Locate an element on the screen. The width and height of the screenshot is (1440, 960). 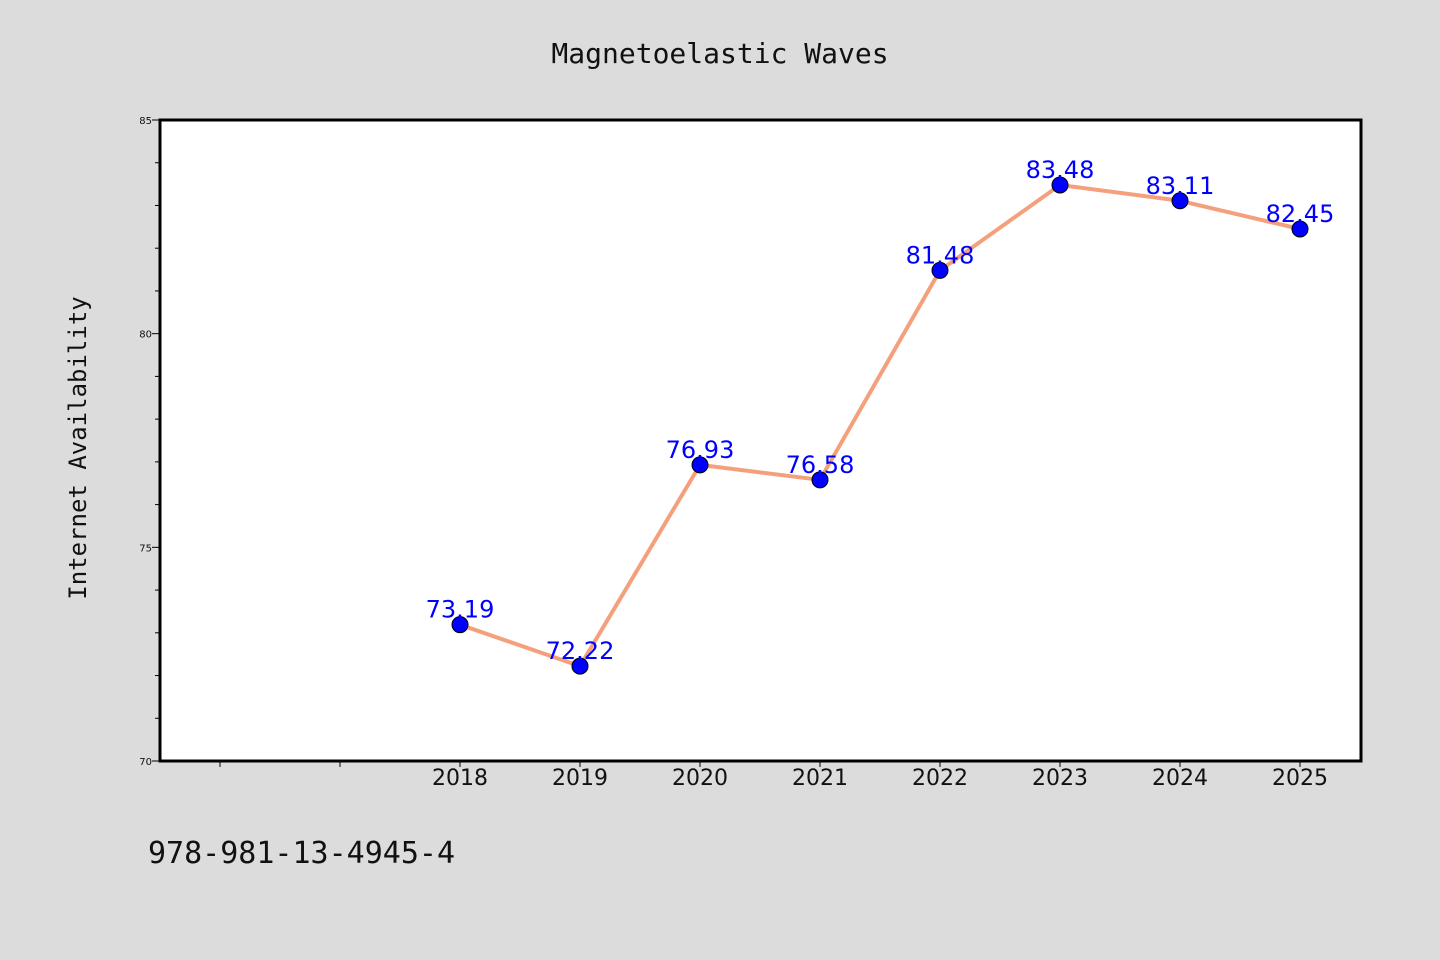
y-tick-label: 80 is located at coordinates (145, 335).